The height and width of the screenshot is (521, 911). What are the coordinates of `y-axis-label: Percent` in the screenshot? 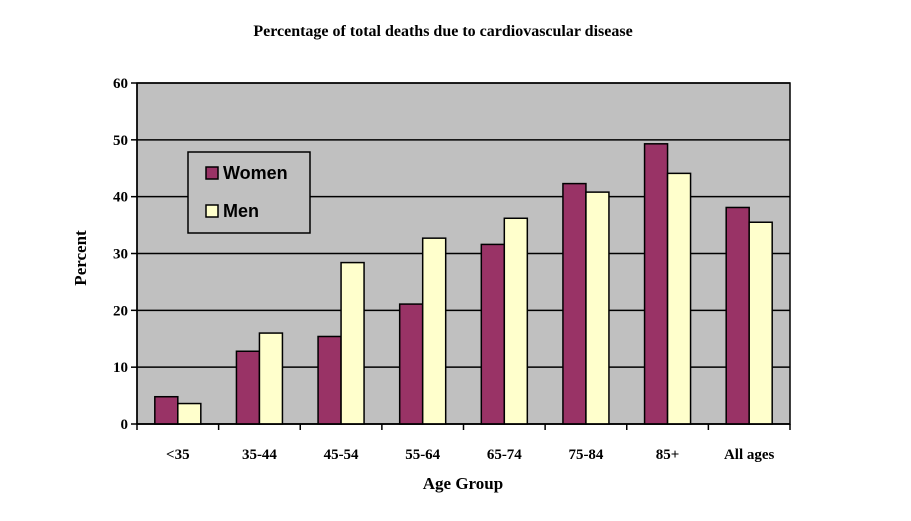 It's located at (80, 258).